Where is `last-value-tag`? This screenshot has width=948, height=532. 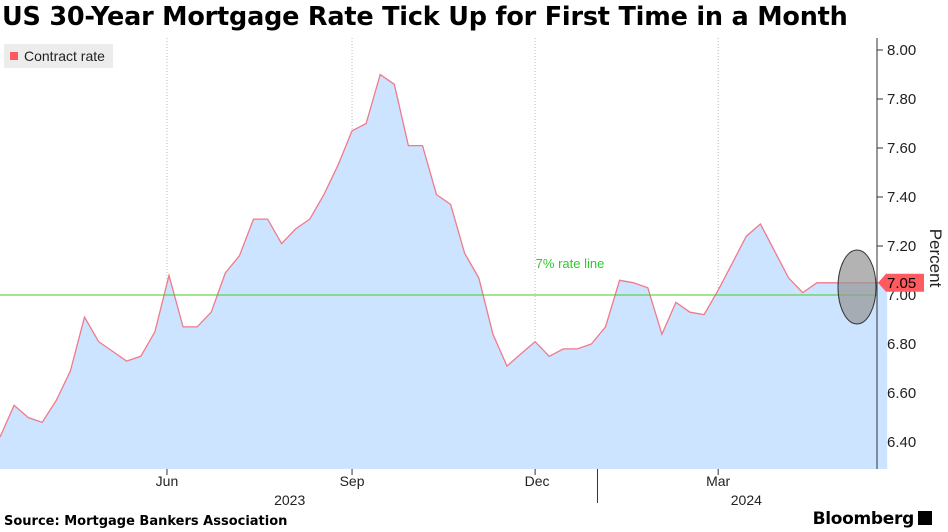 last-value-tag is located at coordinates (901, 282).